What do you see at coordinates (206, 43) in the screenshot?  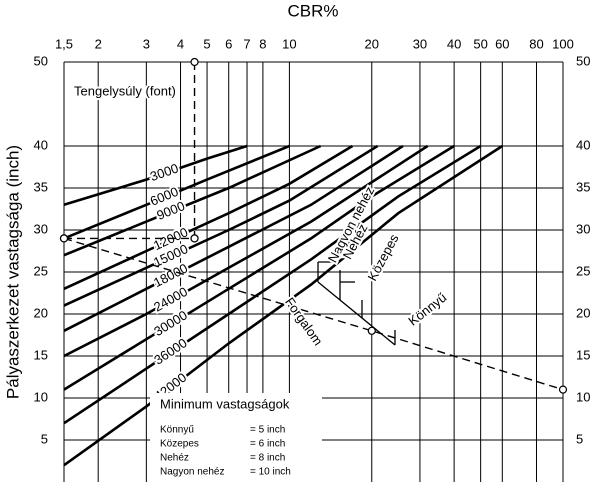 I see `x-tick-label: 5` at bounding box center [206, 43].